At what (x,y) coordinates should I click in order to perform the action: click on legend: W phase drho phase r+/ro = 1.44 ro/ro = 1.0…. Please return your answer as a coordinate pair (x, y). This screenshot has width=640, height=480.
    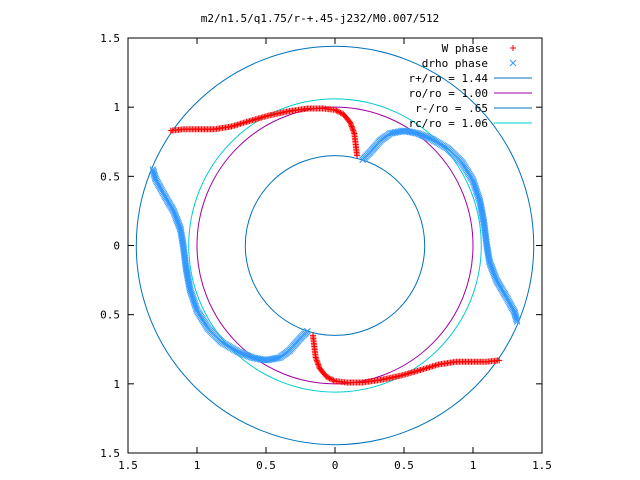
    Looking at the image, I should click on (470, 86).